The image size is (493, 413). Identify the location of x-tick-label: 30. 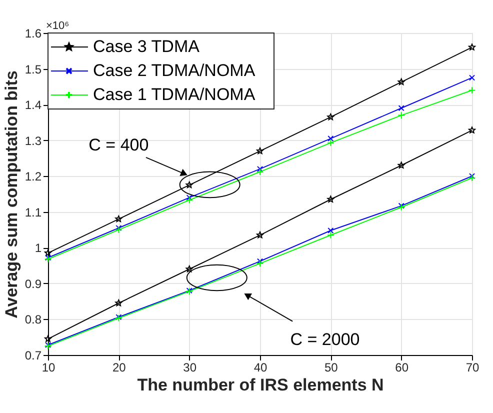
(190, 367).